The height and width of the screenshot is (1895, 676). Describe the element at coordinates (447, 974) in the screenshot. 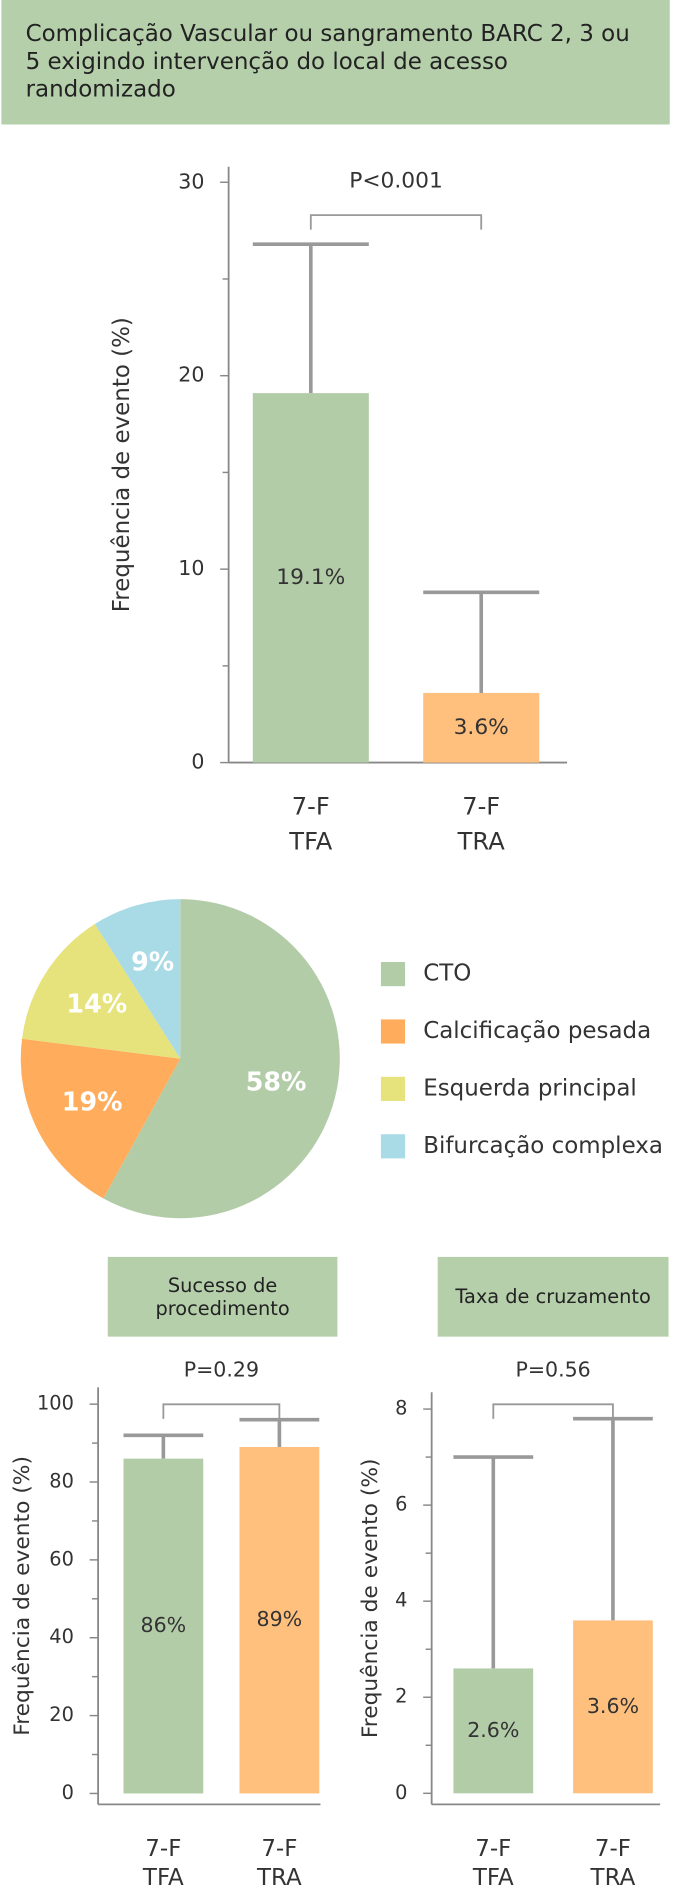

I see `legend-label: CTO` at that location.